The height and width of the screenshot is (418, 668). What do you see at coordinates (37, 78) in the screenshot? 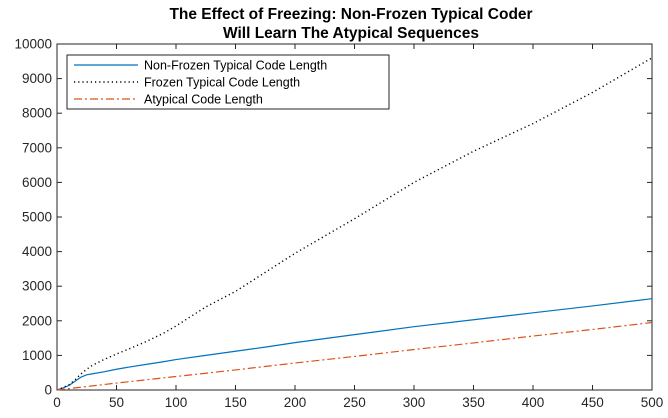
I see `y-tick-label: 9000` at bounding box center [37, 78].